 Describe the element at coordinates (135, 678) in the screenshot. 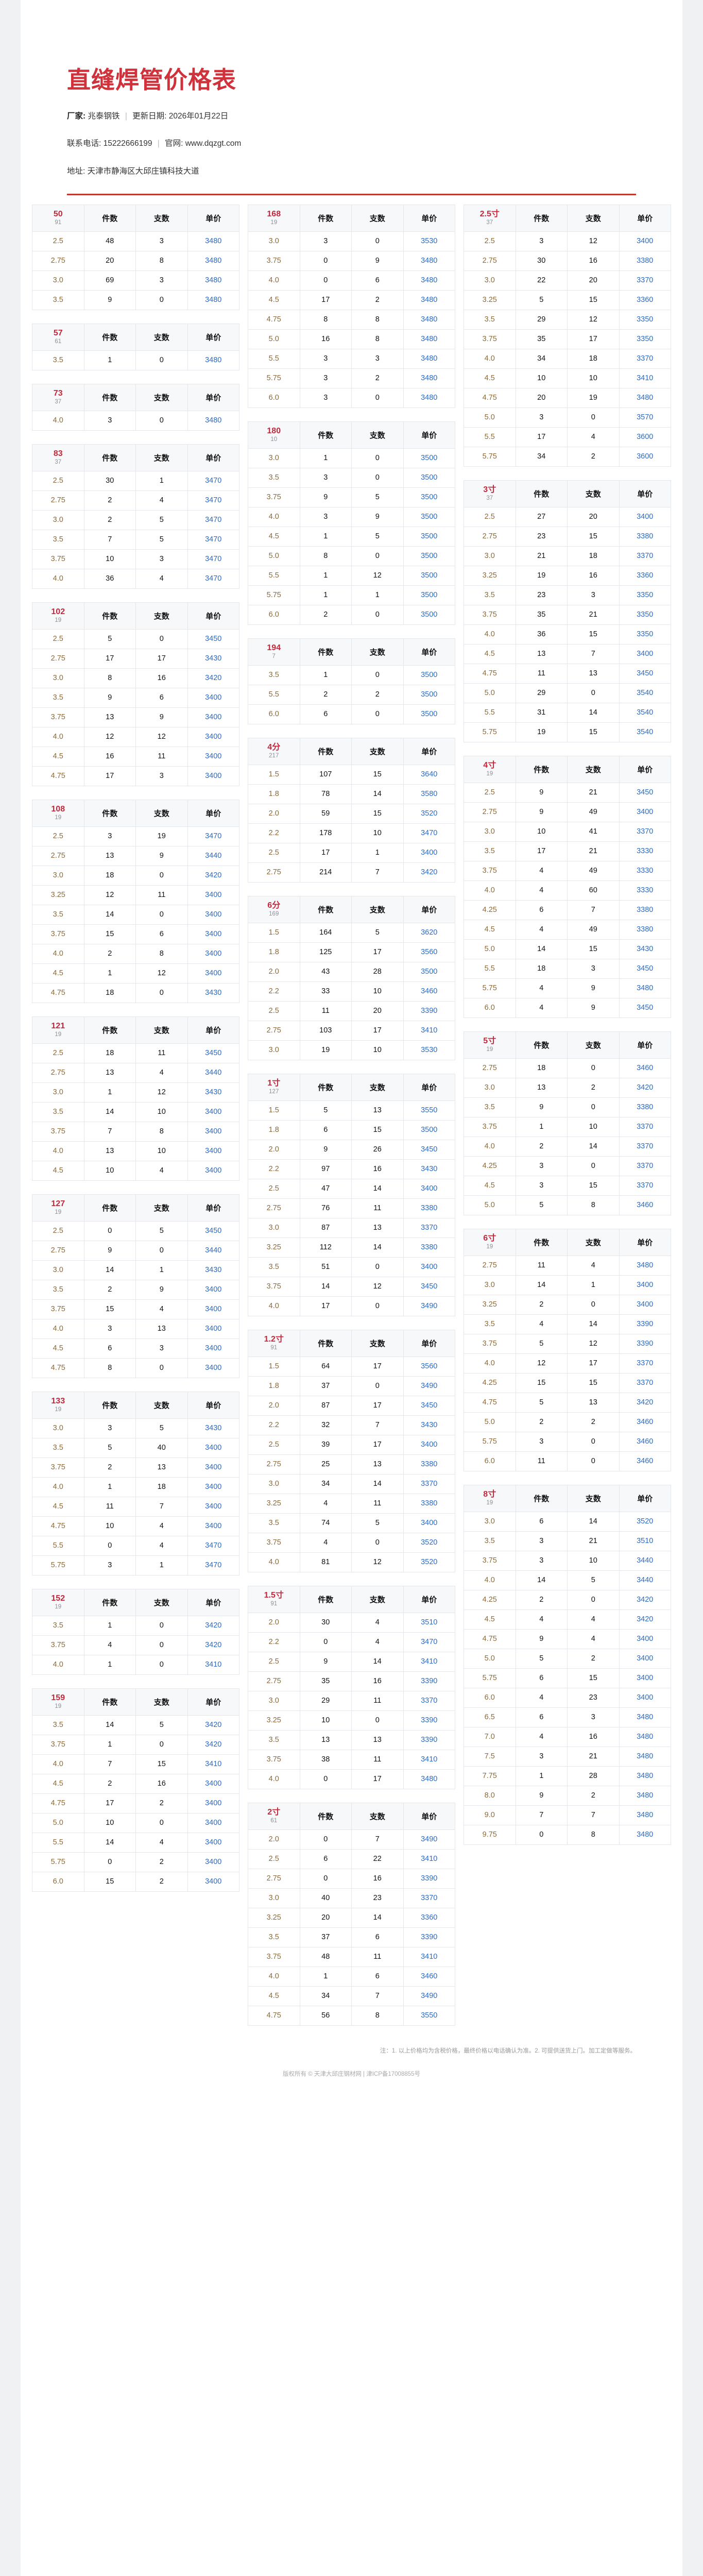

I see `table-row: 3.0 8 16 3420` at that location.